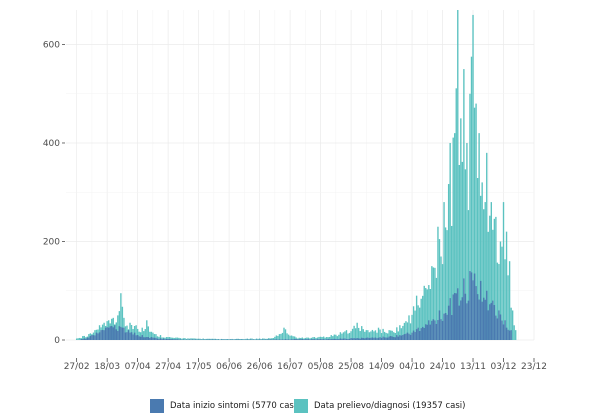 Image resolution: width=612 pixels, height=420 pixels. I want to click on series-sintomi-bars, so click(296, 305).